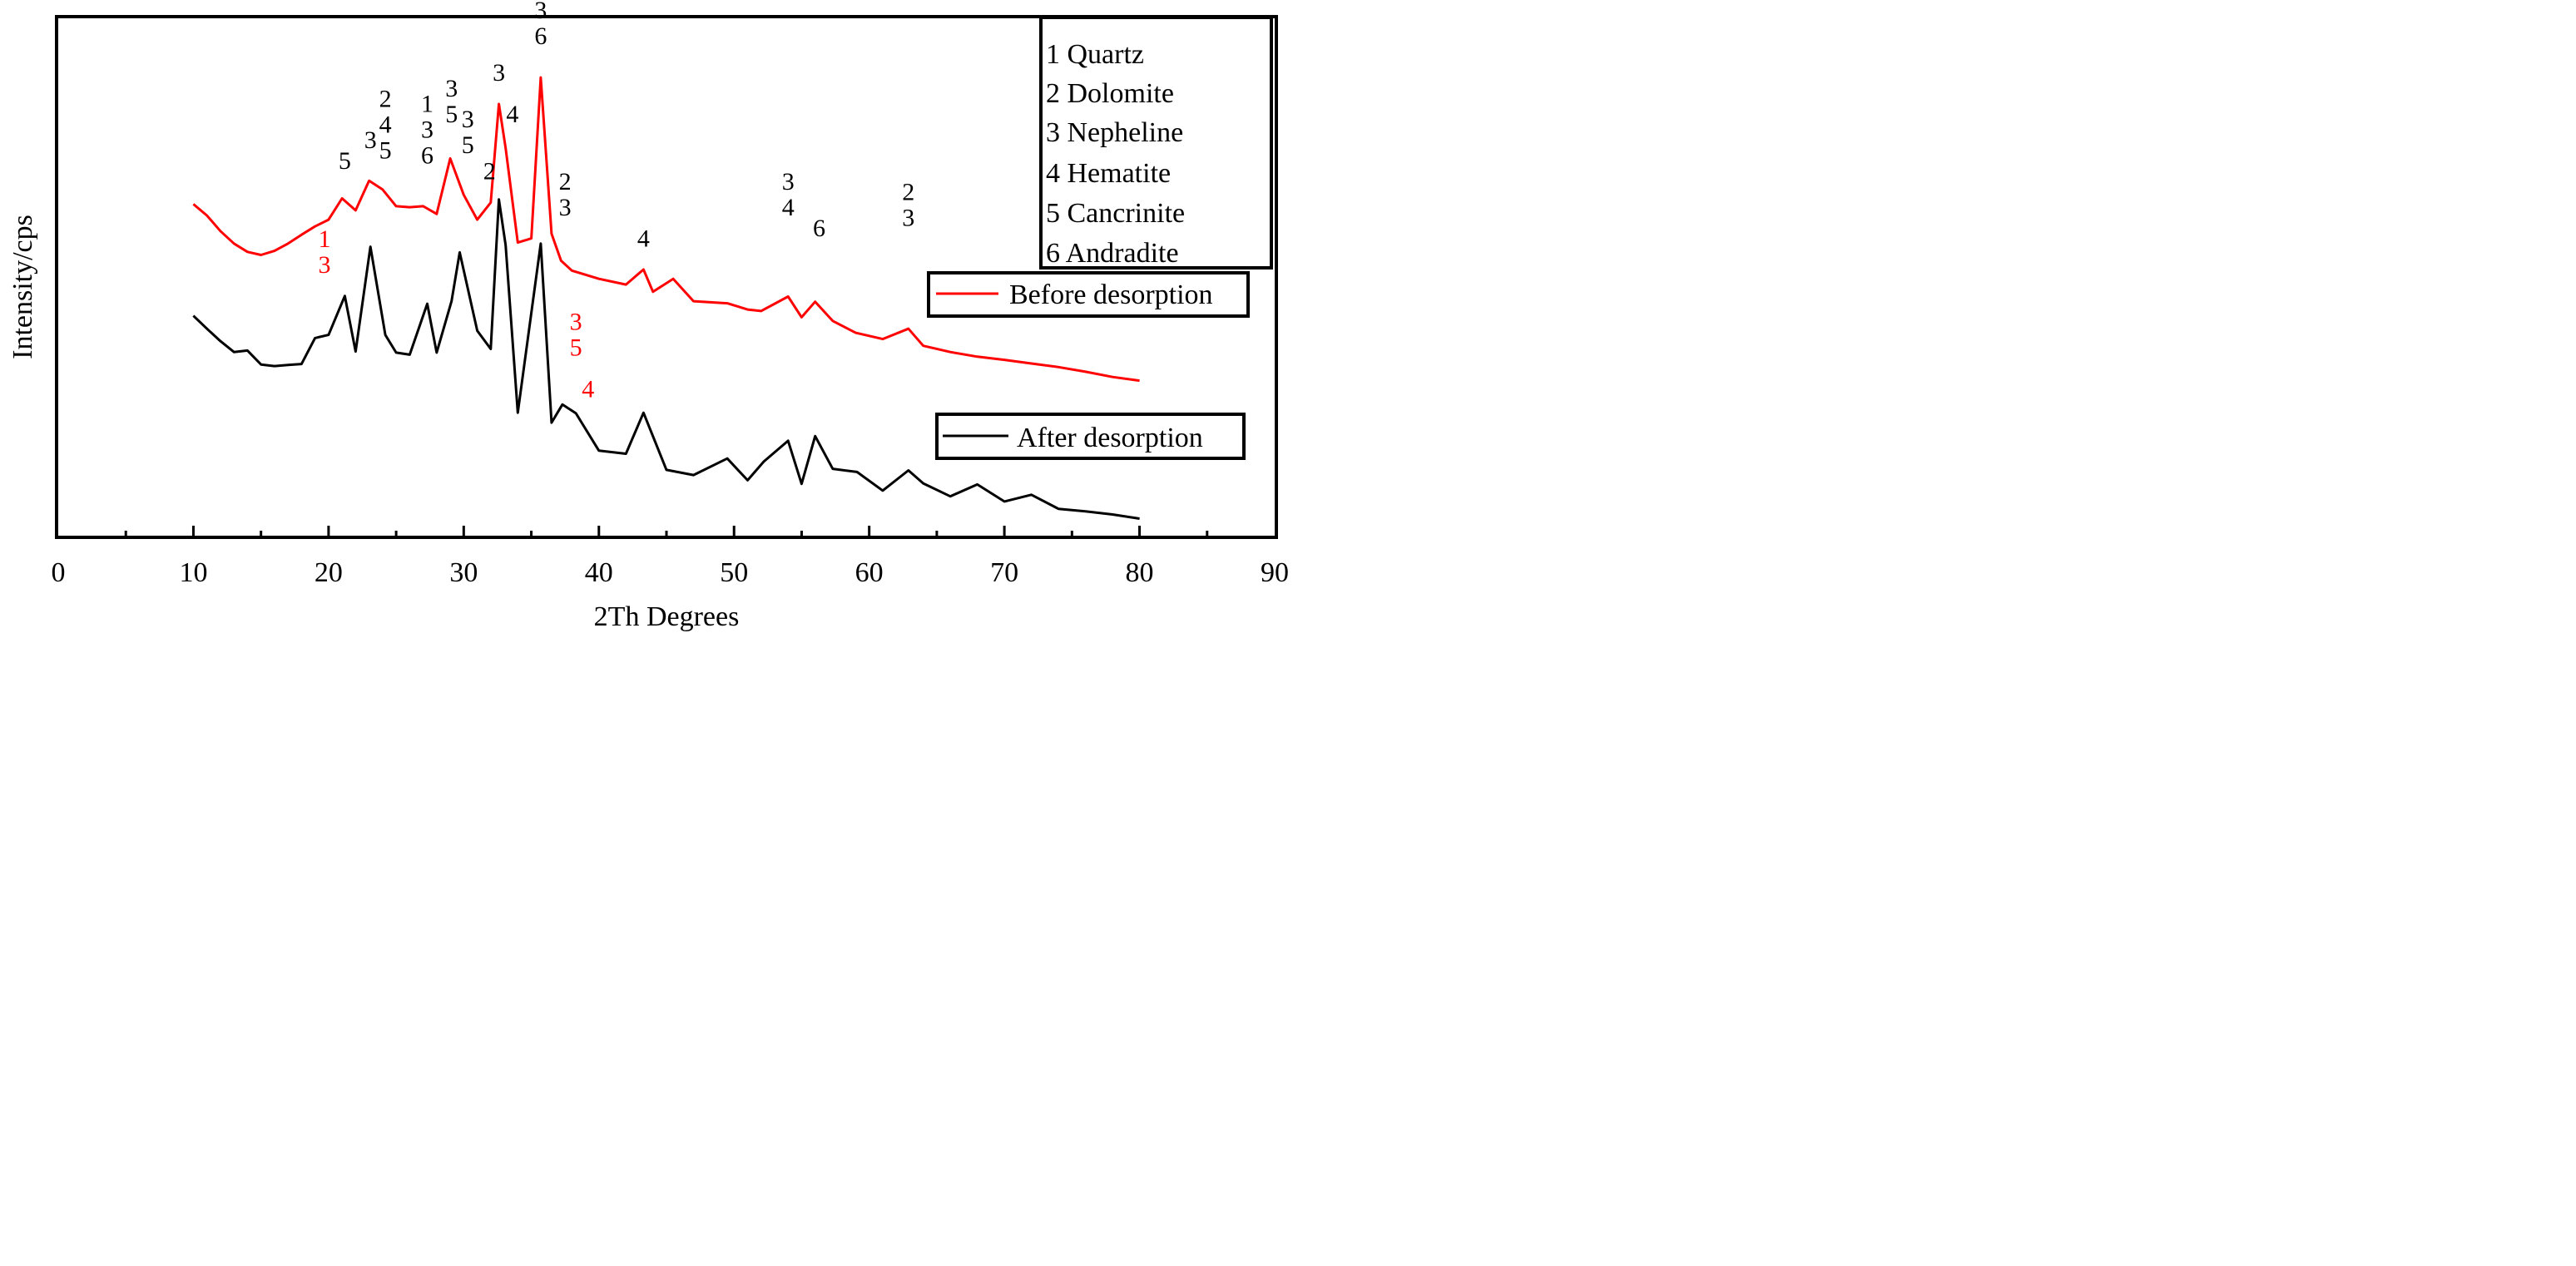  Describe the element at coordinates (1110, 93) in the screenshot. I see `phase-legend-dolomite: 2 Dolomite` at that location.